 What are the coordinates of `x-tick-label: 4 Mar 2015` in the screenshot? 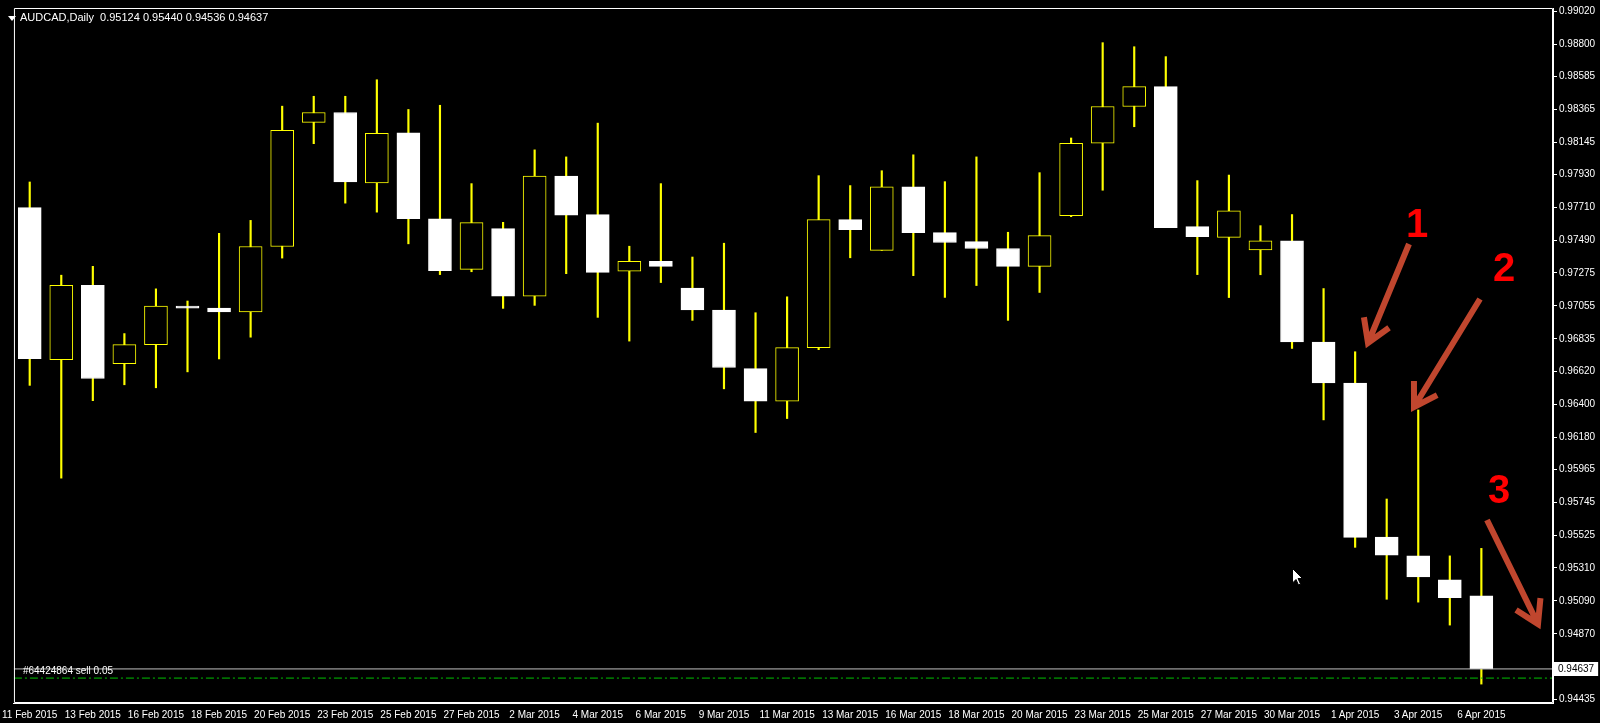 It's located at (598, 714).